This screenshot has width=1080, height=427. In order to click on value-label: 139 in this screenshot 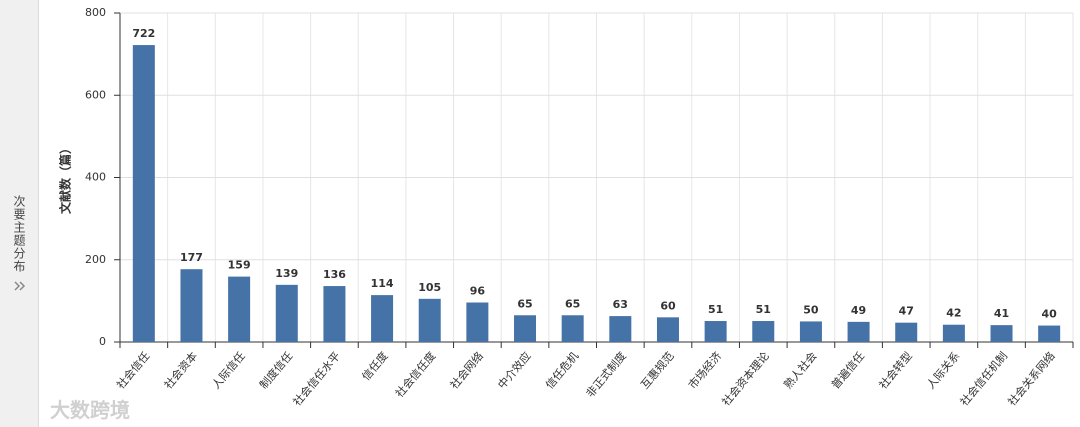, I will do `click(286, 273)`.